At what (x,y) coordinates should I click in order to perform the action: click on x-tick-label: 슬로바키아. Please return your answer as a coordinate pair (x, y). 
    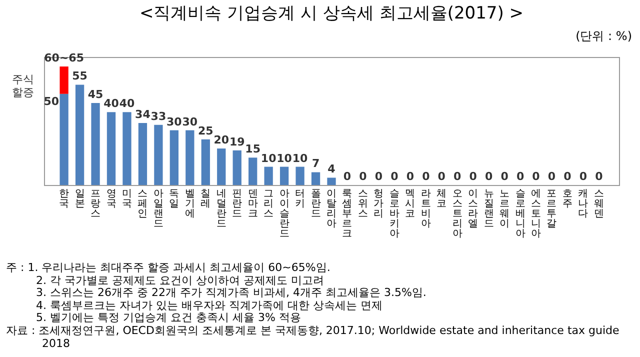
    Looking at the image, I should click on (394, 214).